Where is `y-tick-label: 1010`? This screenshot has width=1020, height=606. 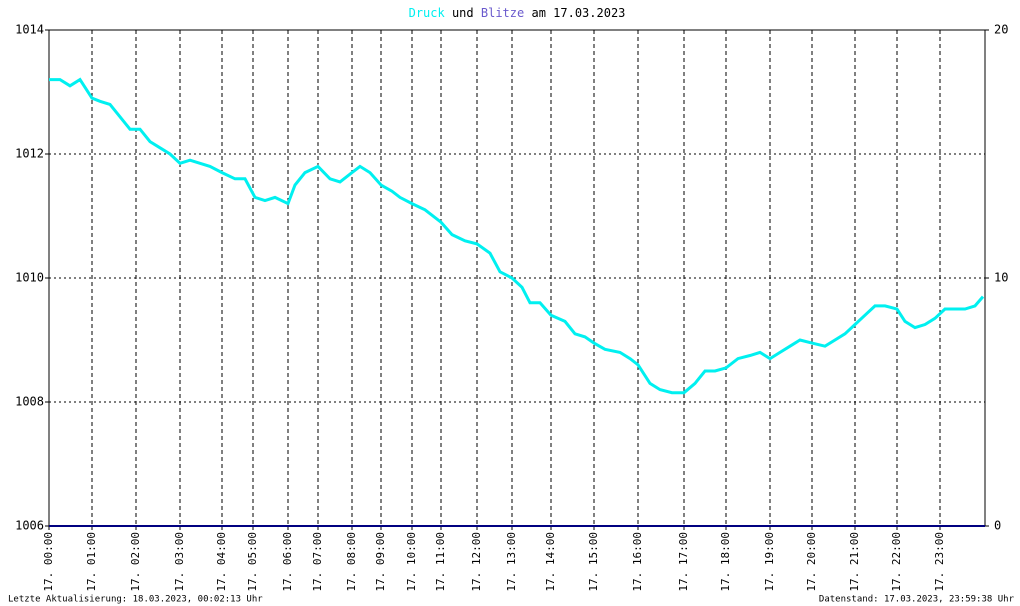
y-tick-label: 1010 is located at coordinates (29, 278).